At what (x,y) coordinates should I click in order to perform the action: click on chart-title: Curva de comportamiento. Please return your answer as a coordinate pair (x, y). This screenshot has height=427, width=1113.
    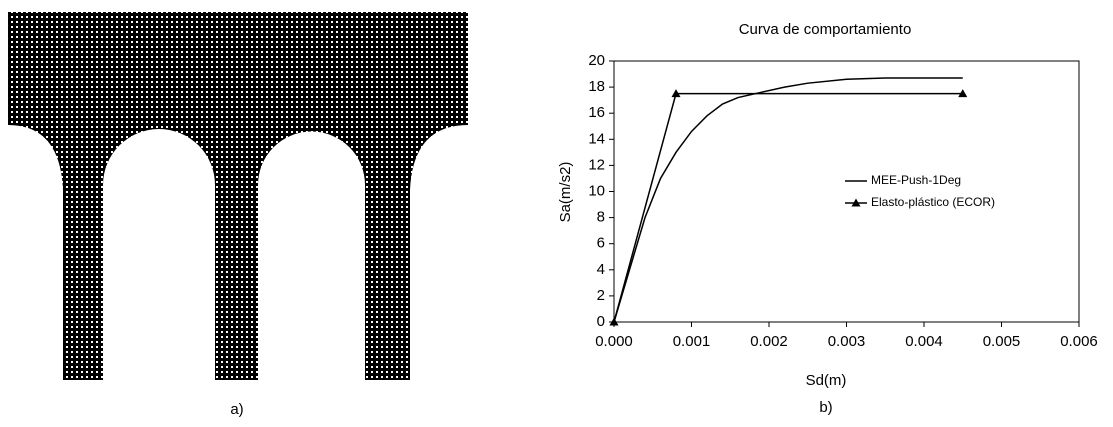
    Looking at the image, I should click on (825, 29).